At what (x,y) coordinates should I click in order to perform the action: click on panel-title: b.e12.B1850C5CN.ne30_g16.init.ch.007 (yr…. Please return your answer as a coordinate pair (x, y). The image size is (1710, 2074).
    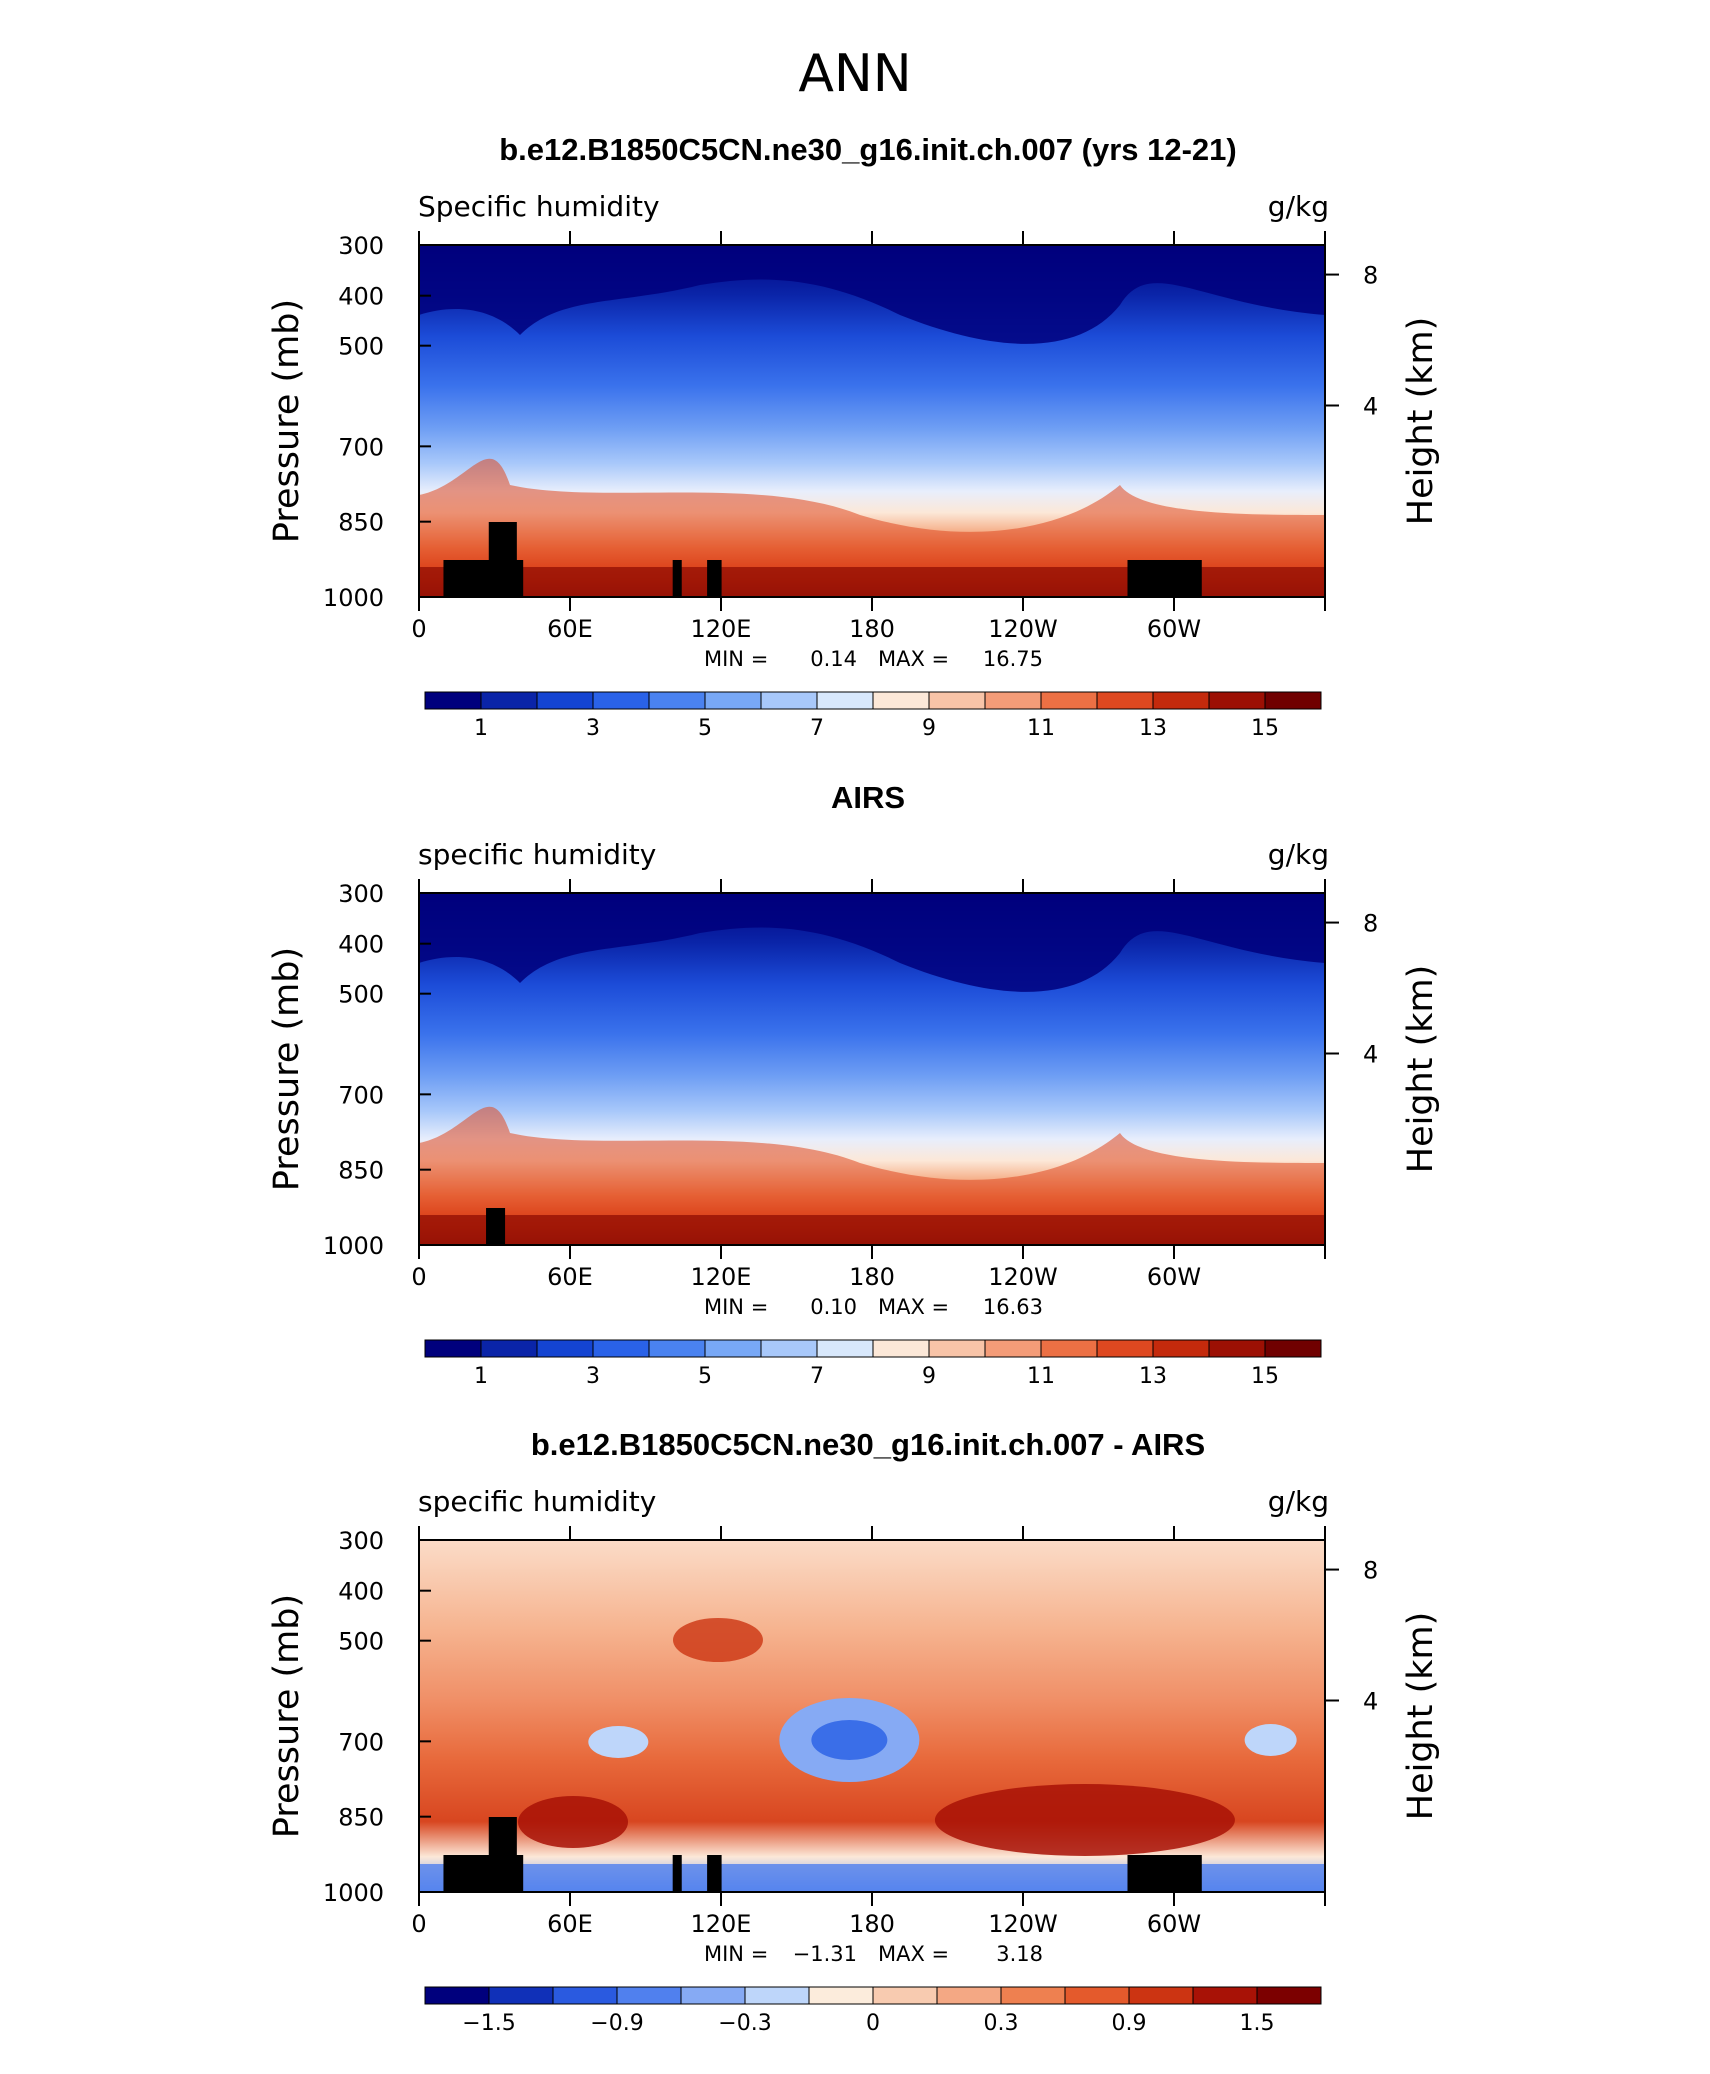
    Looking at the image, I should click on (868, 149).